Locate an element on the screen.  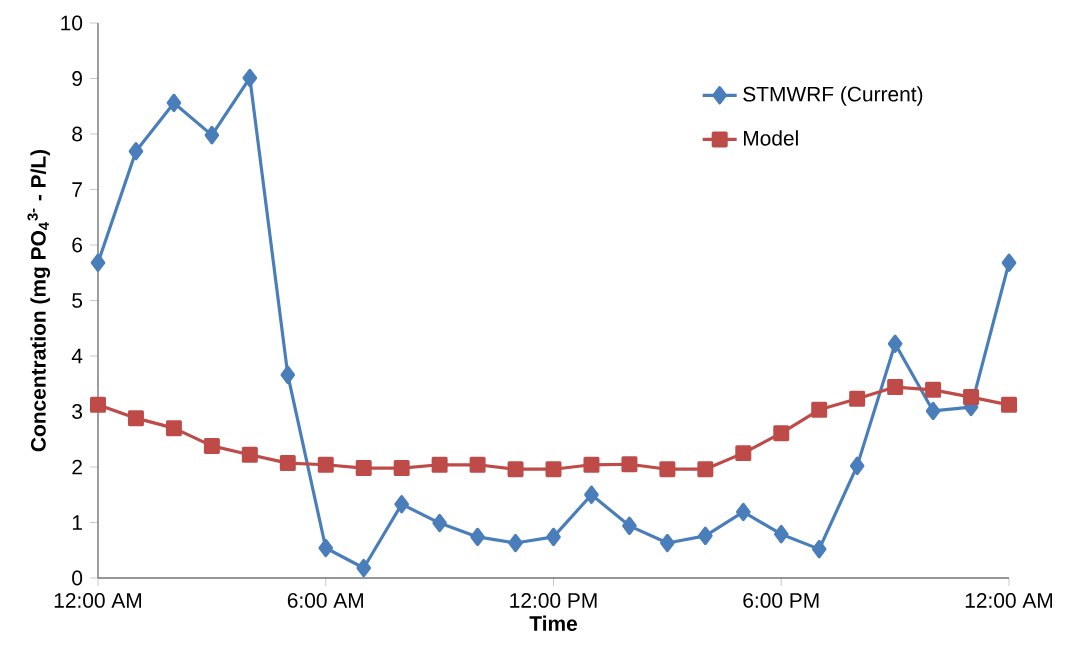
x-tick-label: 6:00 PM is located at coordinates (781, 600).